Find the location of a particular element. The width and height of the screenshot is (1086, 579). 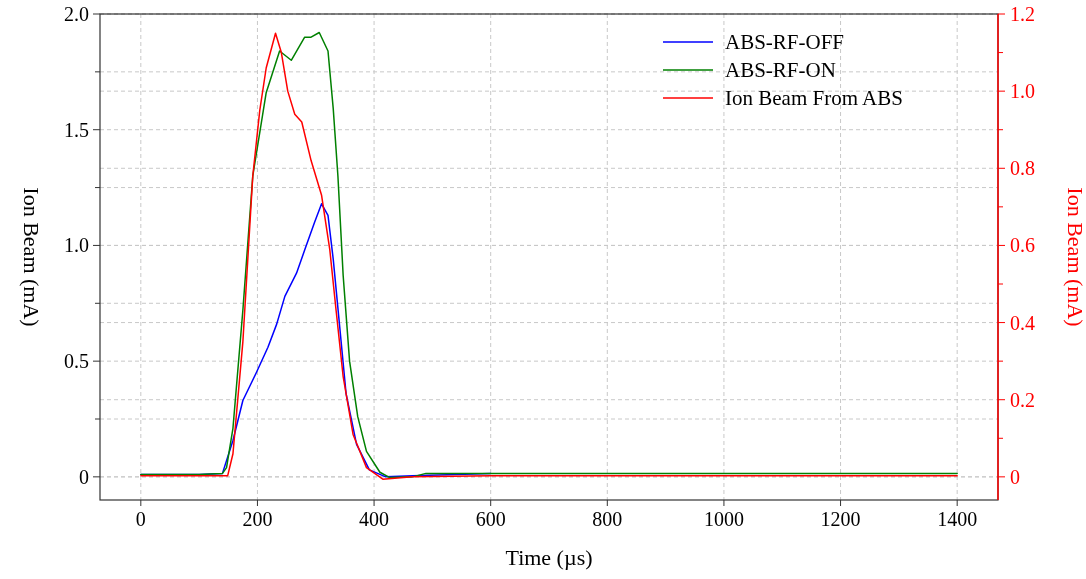

legend-label: ABS-RF-ON is located at coordinates (780, 70).